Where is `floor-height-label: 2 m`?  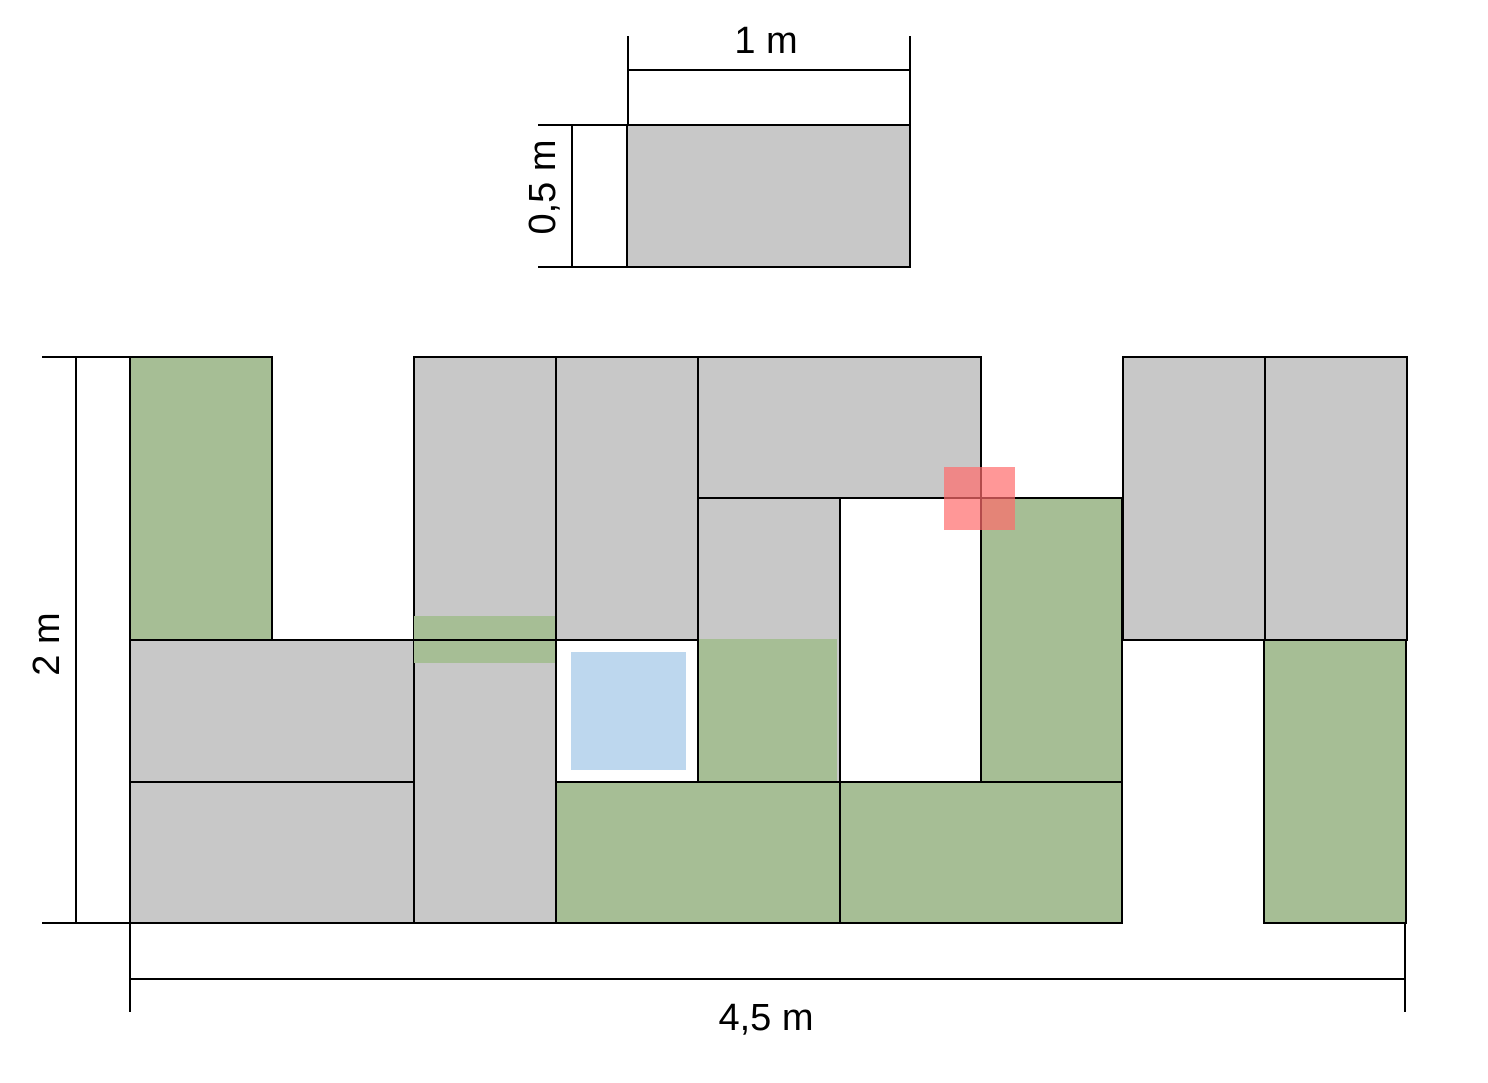 floor-height-label: 2 m is located at coordinates (47, 643).